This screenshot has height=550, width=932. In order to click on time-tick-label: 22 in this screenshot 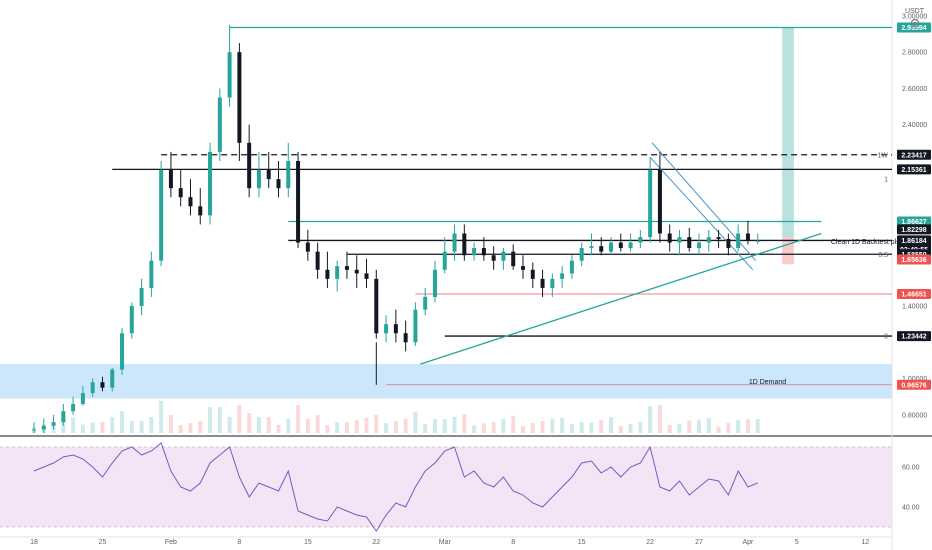, I will do `click(650, 542)`.